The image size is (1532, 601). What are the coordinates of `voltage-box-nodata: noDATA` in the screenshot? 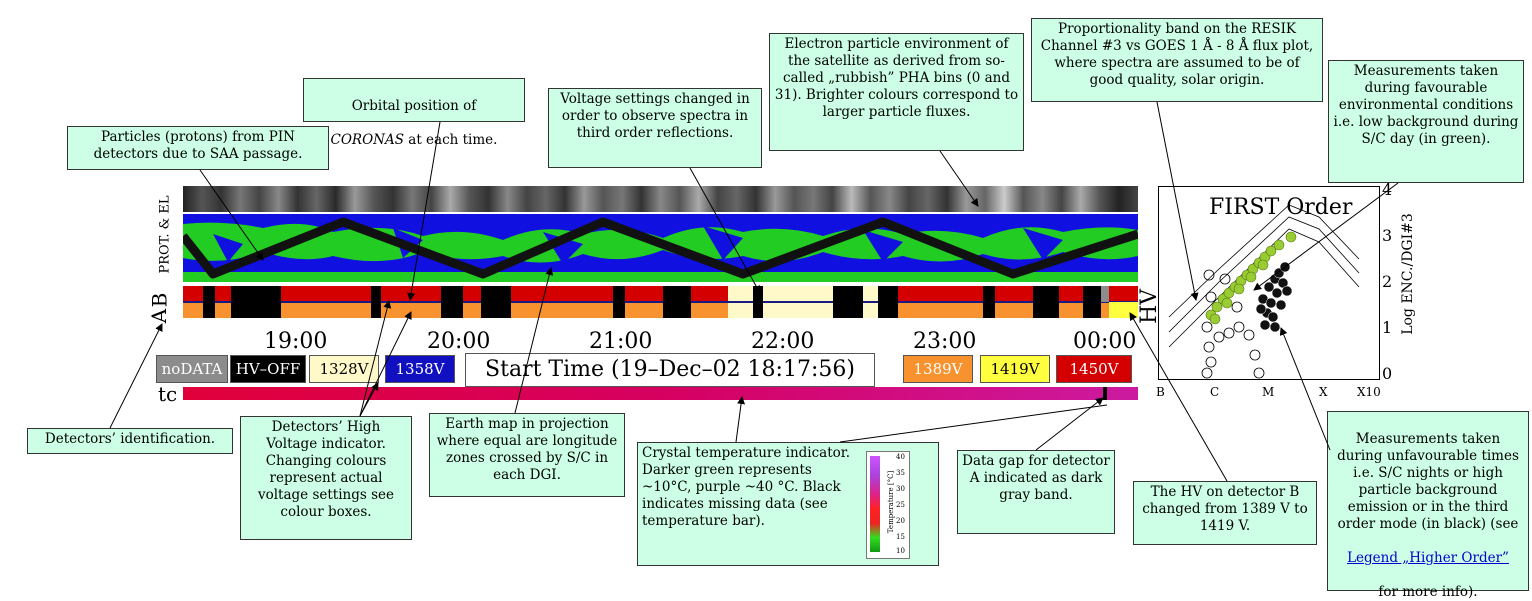 It's located at (192, 369).